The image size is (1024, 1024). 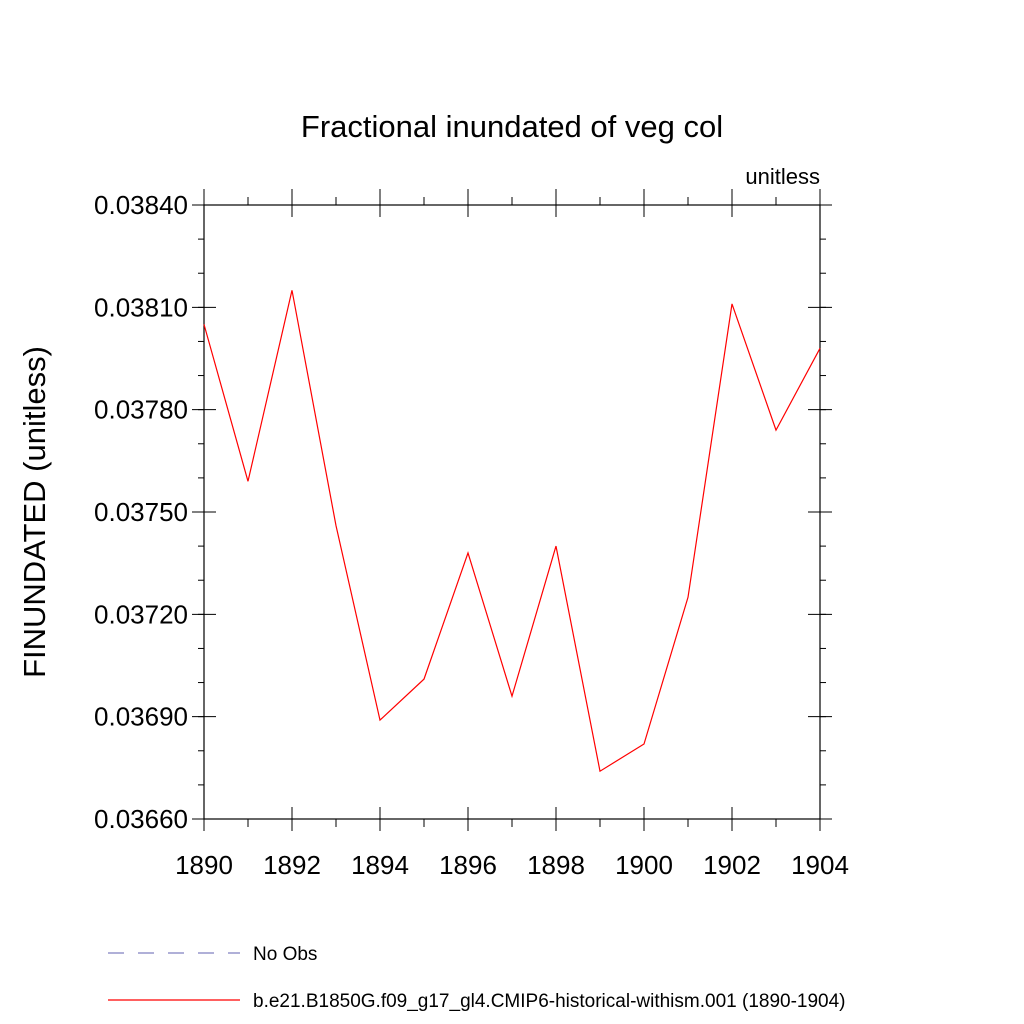 What do you see at coordinates (141, 512) in the screenshot?
I see `y-tick-label: 0.03750` at bounding box center [141, 512].